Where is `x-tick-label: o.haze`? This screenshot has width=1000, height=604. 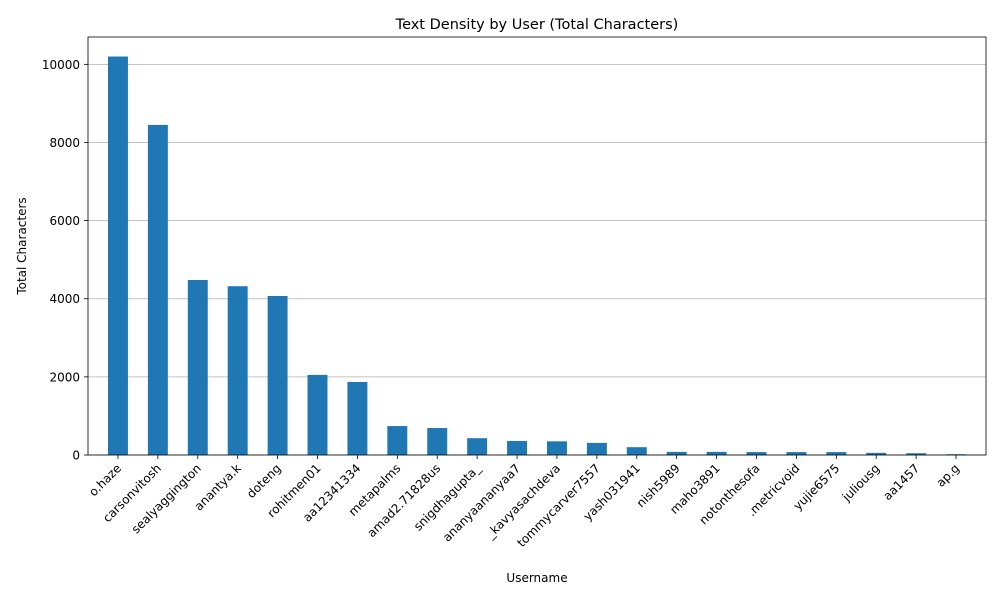 x-tick-label: o.haze is located at coordinates (105, 480).